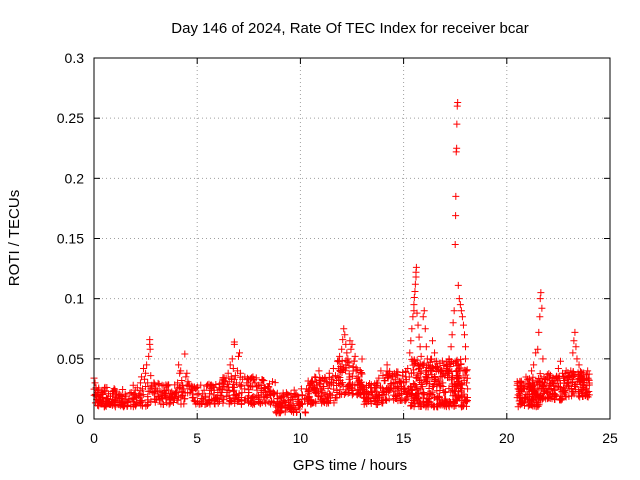 This screenshot has width=640, height=480. I want to click on x-tick-label: 0, so click(94, 438).